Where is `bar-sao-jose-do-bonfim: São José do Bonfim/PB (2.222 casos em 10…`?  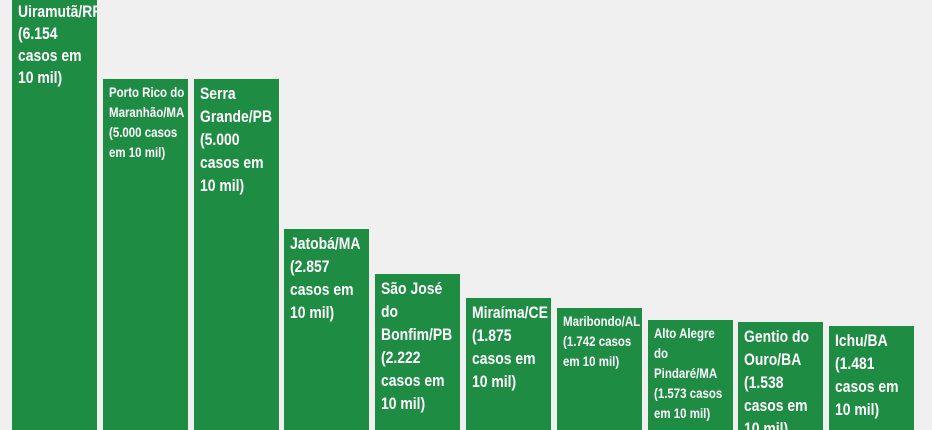
bar-sao-jose-do-bonfim: São José do Bonfim/PB (2.222 casos em 10… is located at coordinates (417, 352).